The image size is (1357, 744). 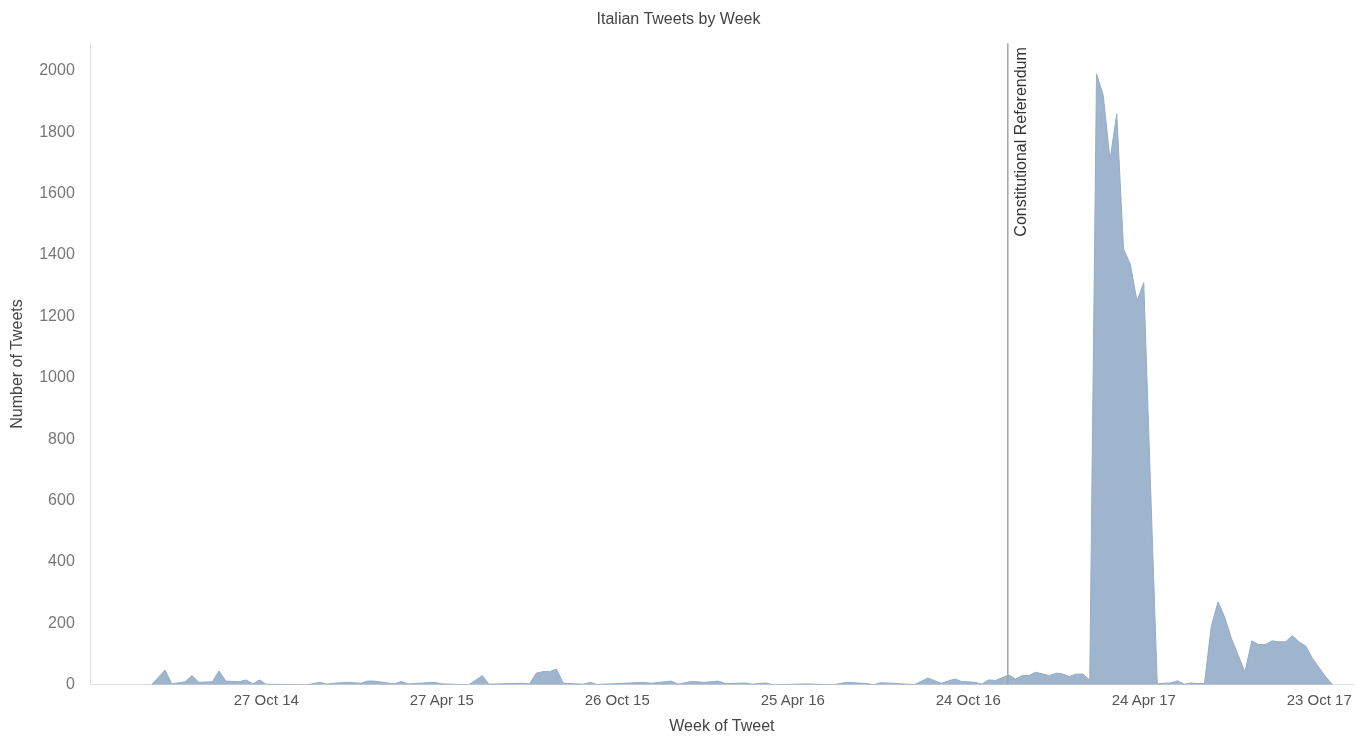 What do you see at coordinates (70, 684) in the screenshot?
I see `y-tick-label: 0` at bounding box center [70, 684].